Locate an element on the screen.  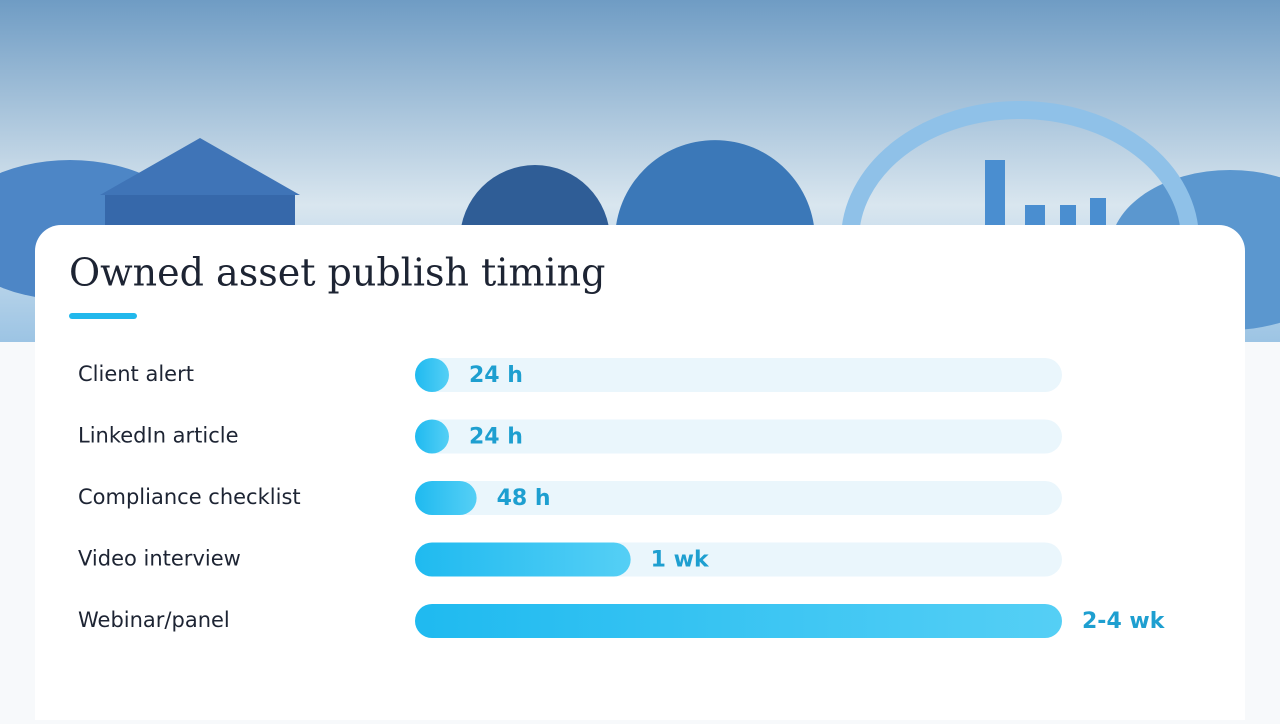
value-label: 48 h is located at coordinates (524, 498).